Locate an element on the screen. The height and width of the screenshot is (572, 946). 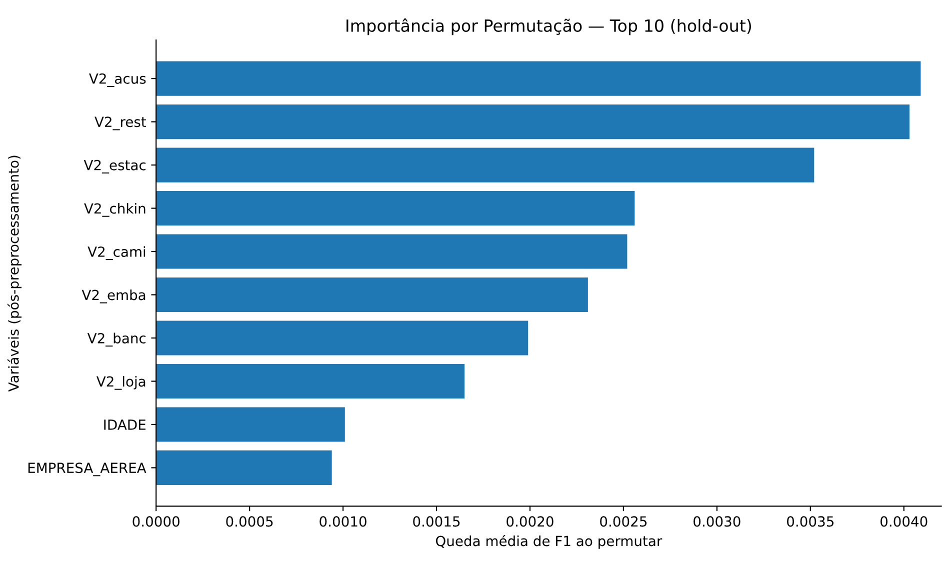
y-tick-label: V2_loja is located at coordinates (121, 383).